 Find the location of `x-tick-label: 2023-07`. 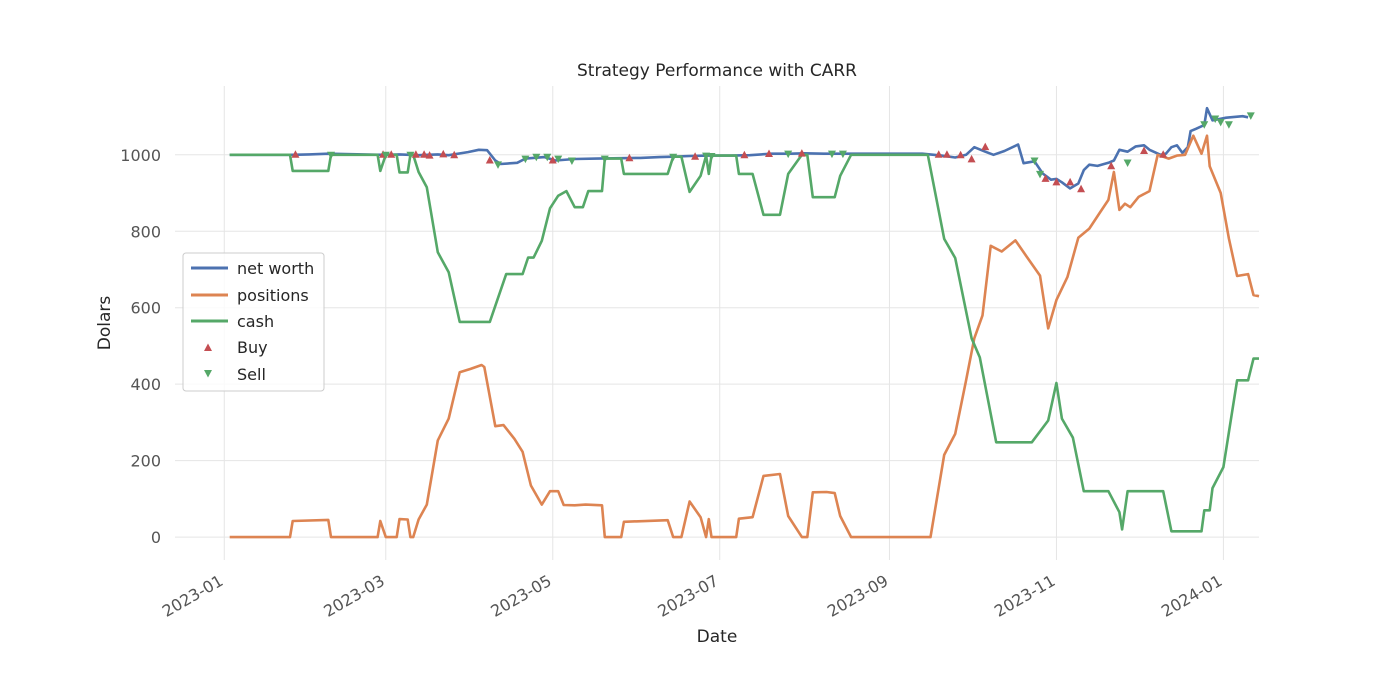

x-tick-label: 2023-07 is located at coordinates (687, 596).